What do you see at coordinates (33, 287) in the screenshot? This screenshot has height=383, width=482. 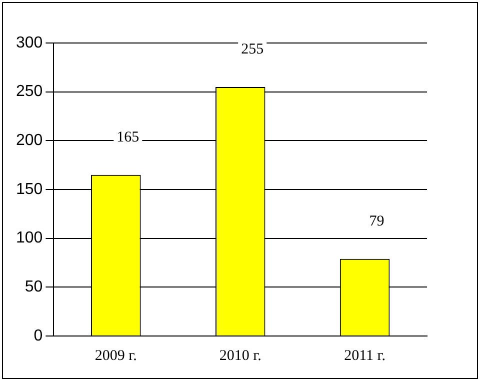 I see `y-tick-label: 50` at bounding box center [33, 287].